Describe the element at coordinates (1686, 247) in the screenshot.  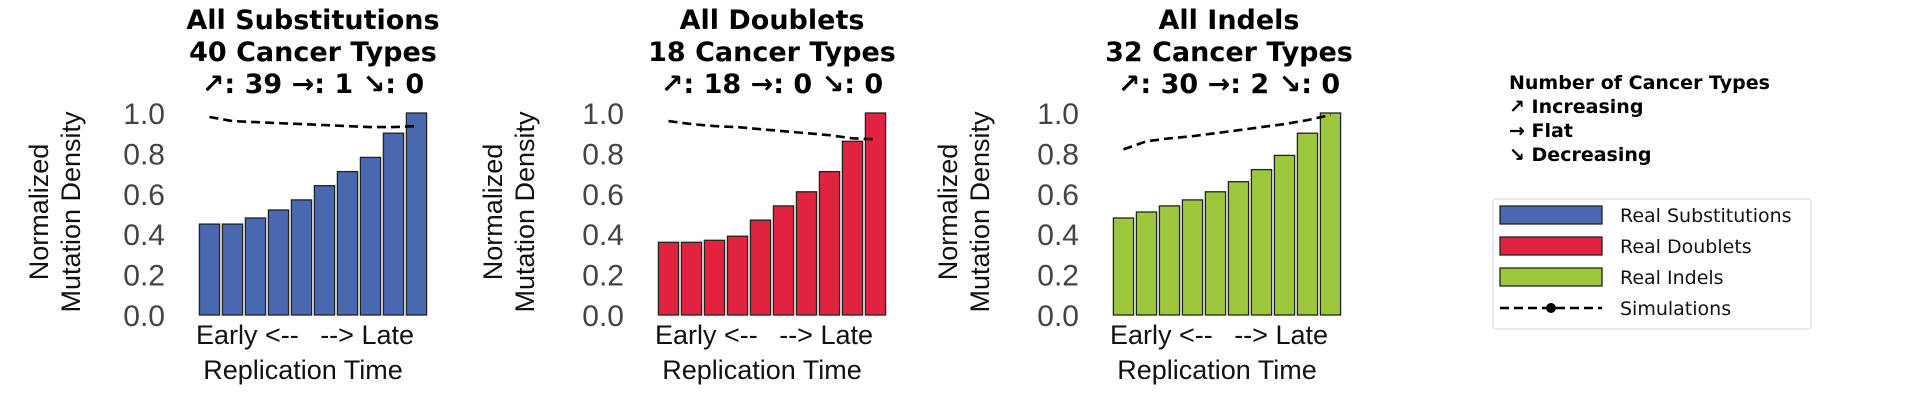
I see `legend-entry-label-2: Real Doublets` at that location.